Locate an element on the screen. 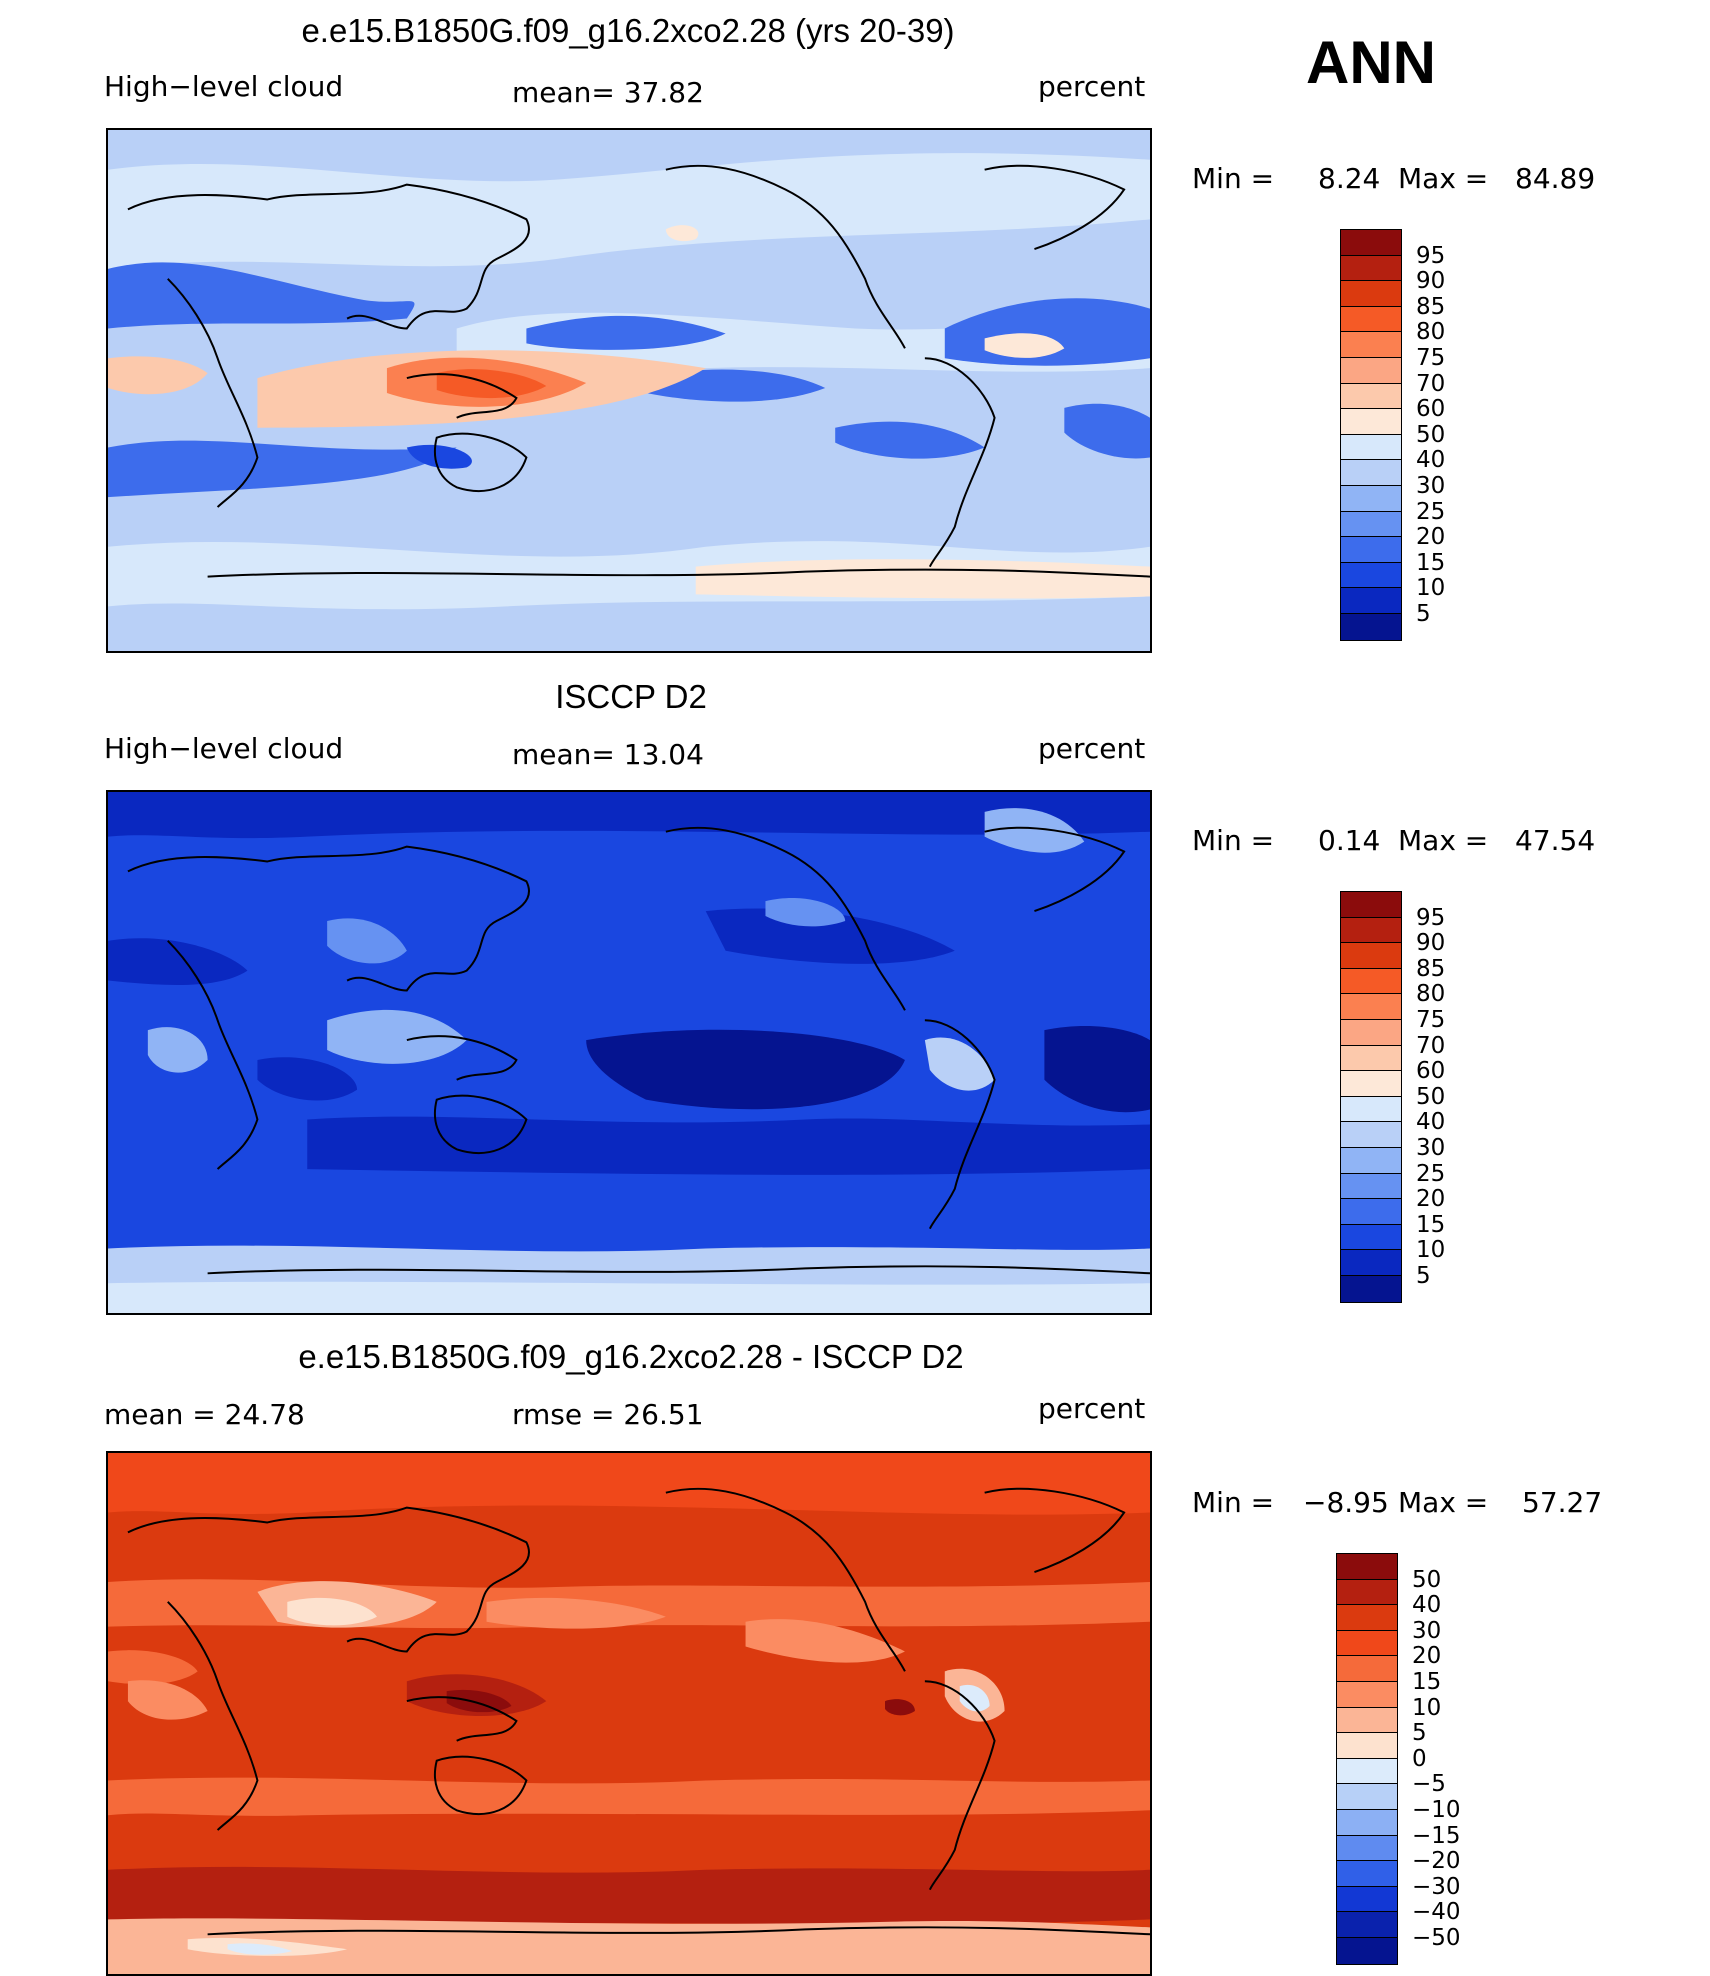  colorbar-tick-label: 80 is located at coordinates (1431, 994).